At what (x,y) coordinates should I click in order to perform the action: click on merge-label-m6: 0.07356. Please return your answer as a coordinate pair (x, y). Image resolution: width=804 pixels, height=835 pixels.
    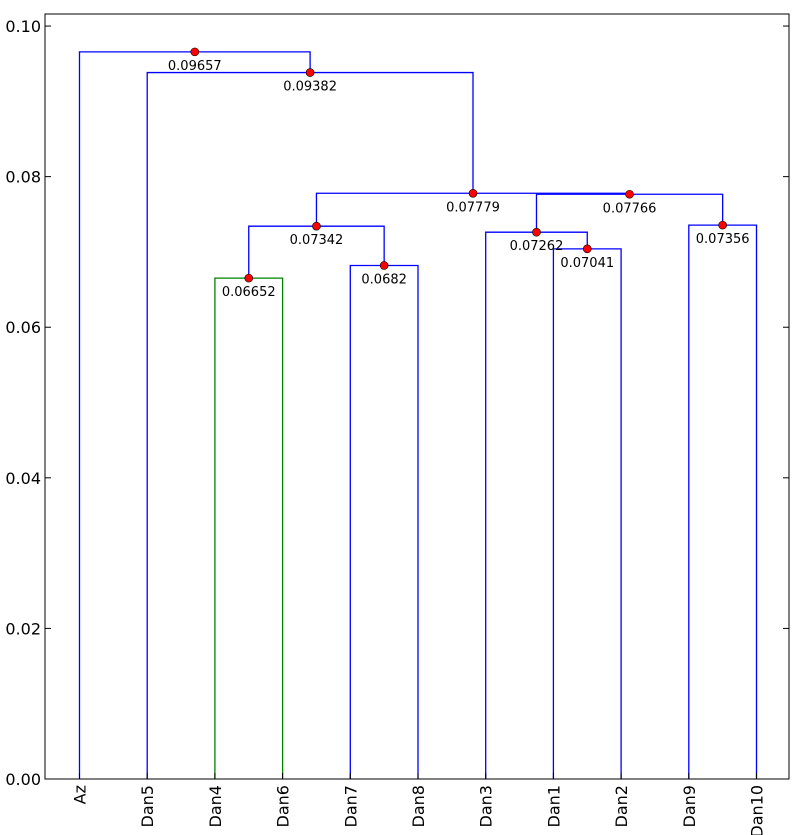
    Looking at the image, I should click on (723, 239).